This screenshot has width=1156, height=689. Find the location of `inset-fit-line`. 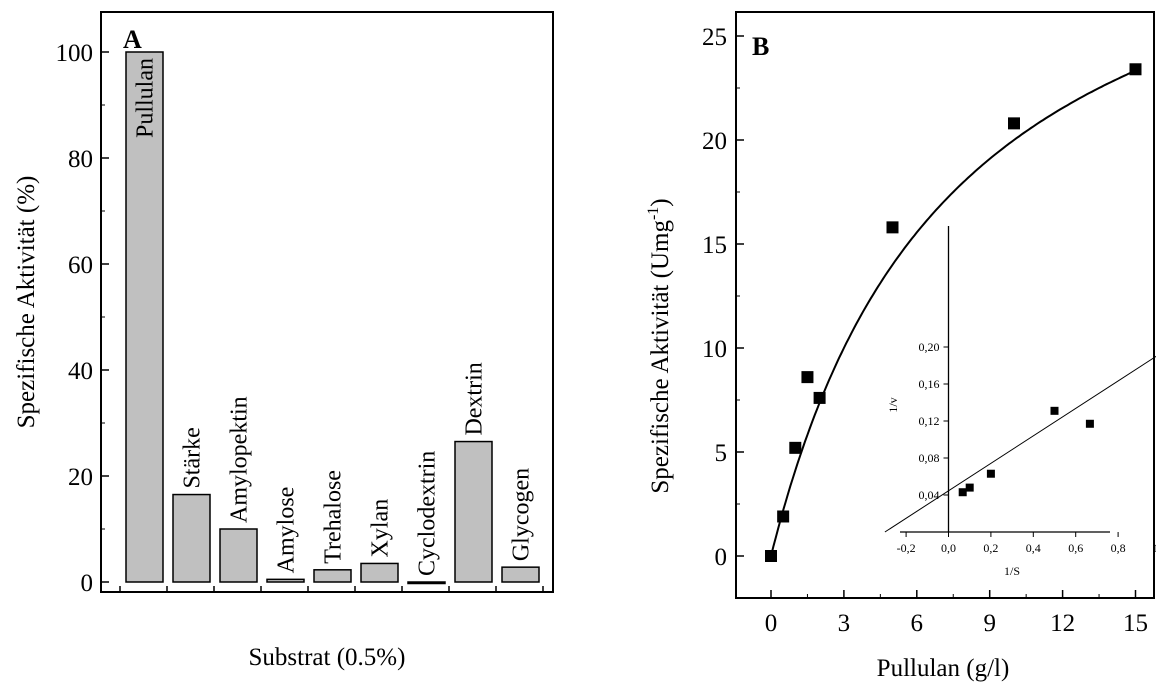

inset-fit-line is located at coordinates (1020, 444).